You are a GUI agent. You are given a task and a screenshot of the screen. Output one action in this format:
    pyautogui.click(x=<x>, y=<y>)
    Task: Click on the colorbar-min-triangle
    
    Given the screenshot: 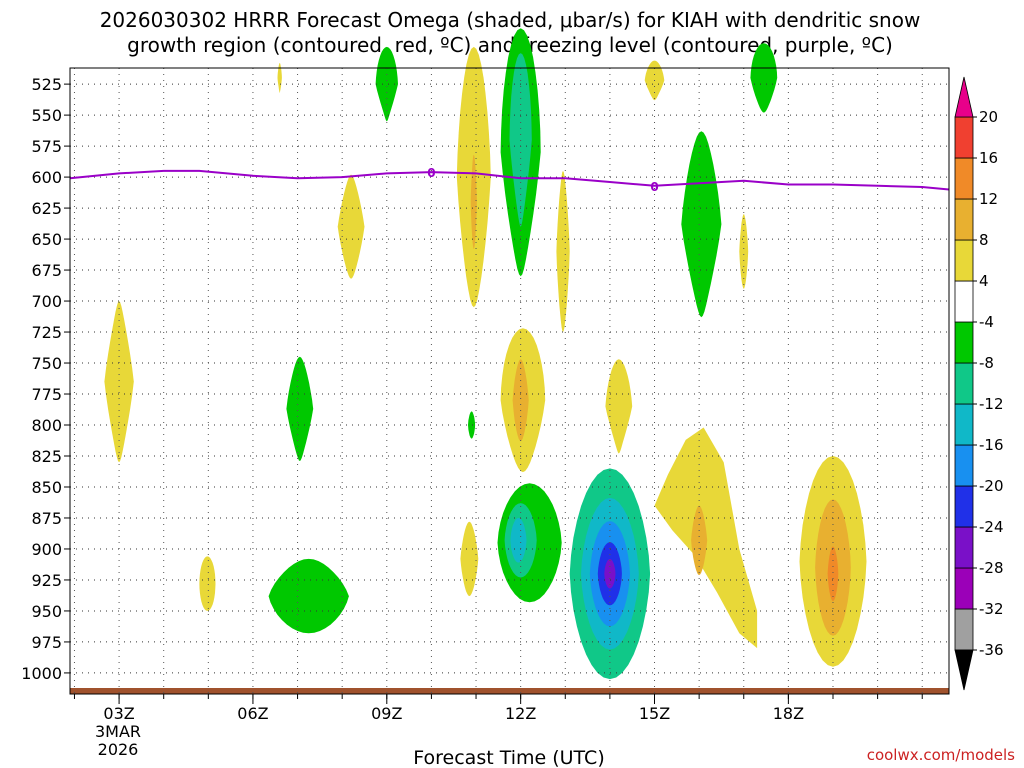 What is the action you would take?
    pyautogui.click(x=964, y=670)
    